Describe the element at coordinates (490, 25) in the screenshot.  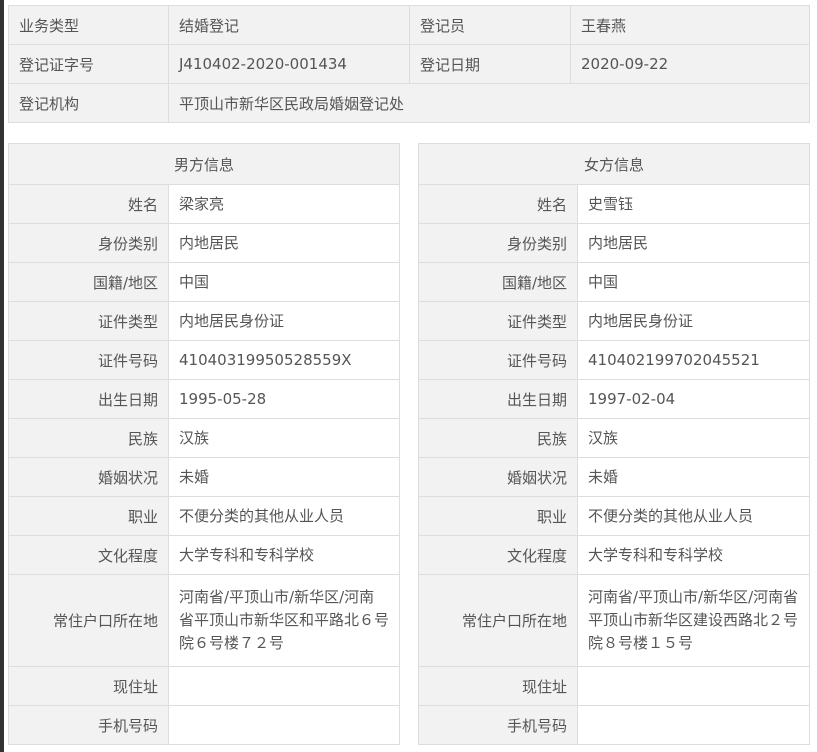
I see `label: 登记员` at that location.